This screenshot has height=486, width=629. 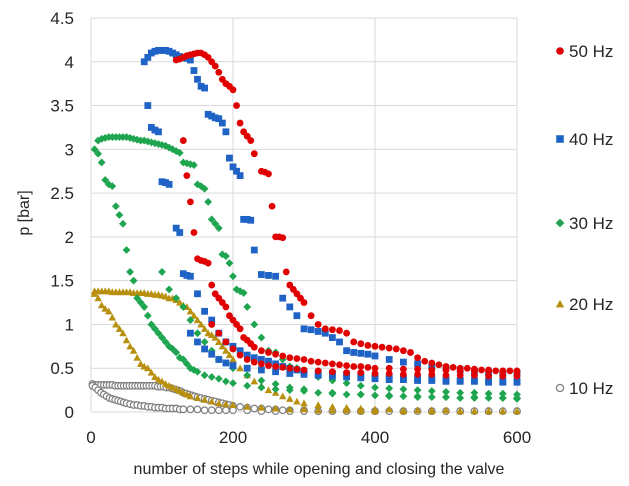 I want to click on legend-label: 10 Hz, so click(x=591, y=388).